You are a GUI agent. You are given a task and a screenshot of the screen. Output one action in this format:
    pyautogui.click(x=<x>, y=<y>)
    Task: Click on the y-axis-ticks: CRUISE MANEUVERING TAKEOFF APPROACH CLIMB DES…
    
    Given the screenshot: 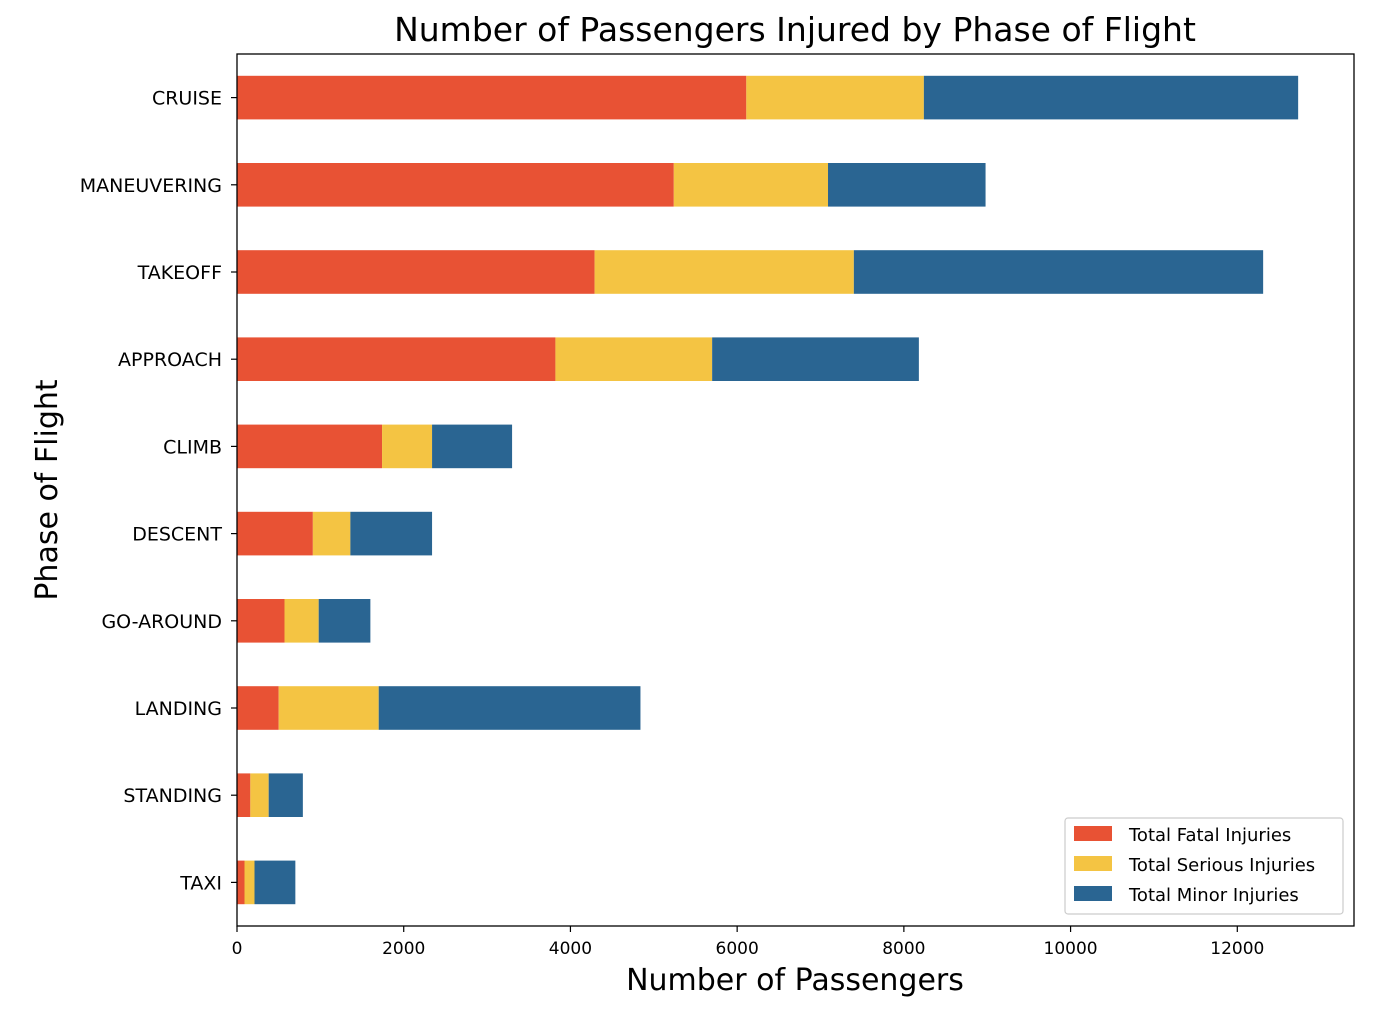 What is the action you would take?
    pyautogui.click(x=158, y=491)
    